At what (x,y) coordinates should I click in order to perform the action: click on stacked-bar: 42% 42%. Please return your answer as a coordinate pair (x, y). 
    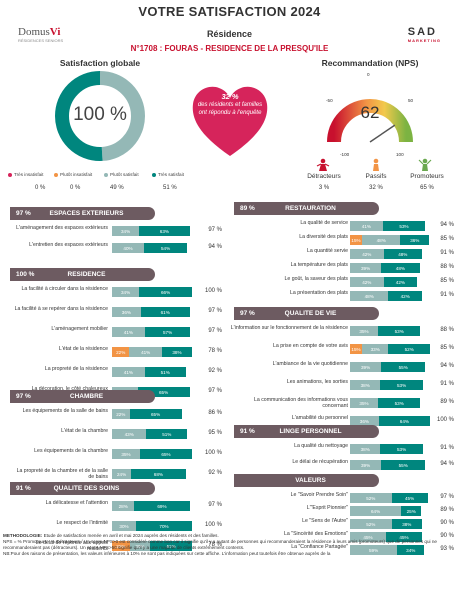
    Looking at the image, I should click on (390, 282).